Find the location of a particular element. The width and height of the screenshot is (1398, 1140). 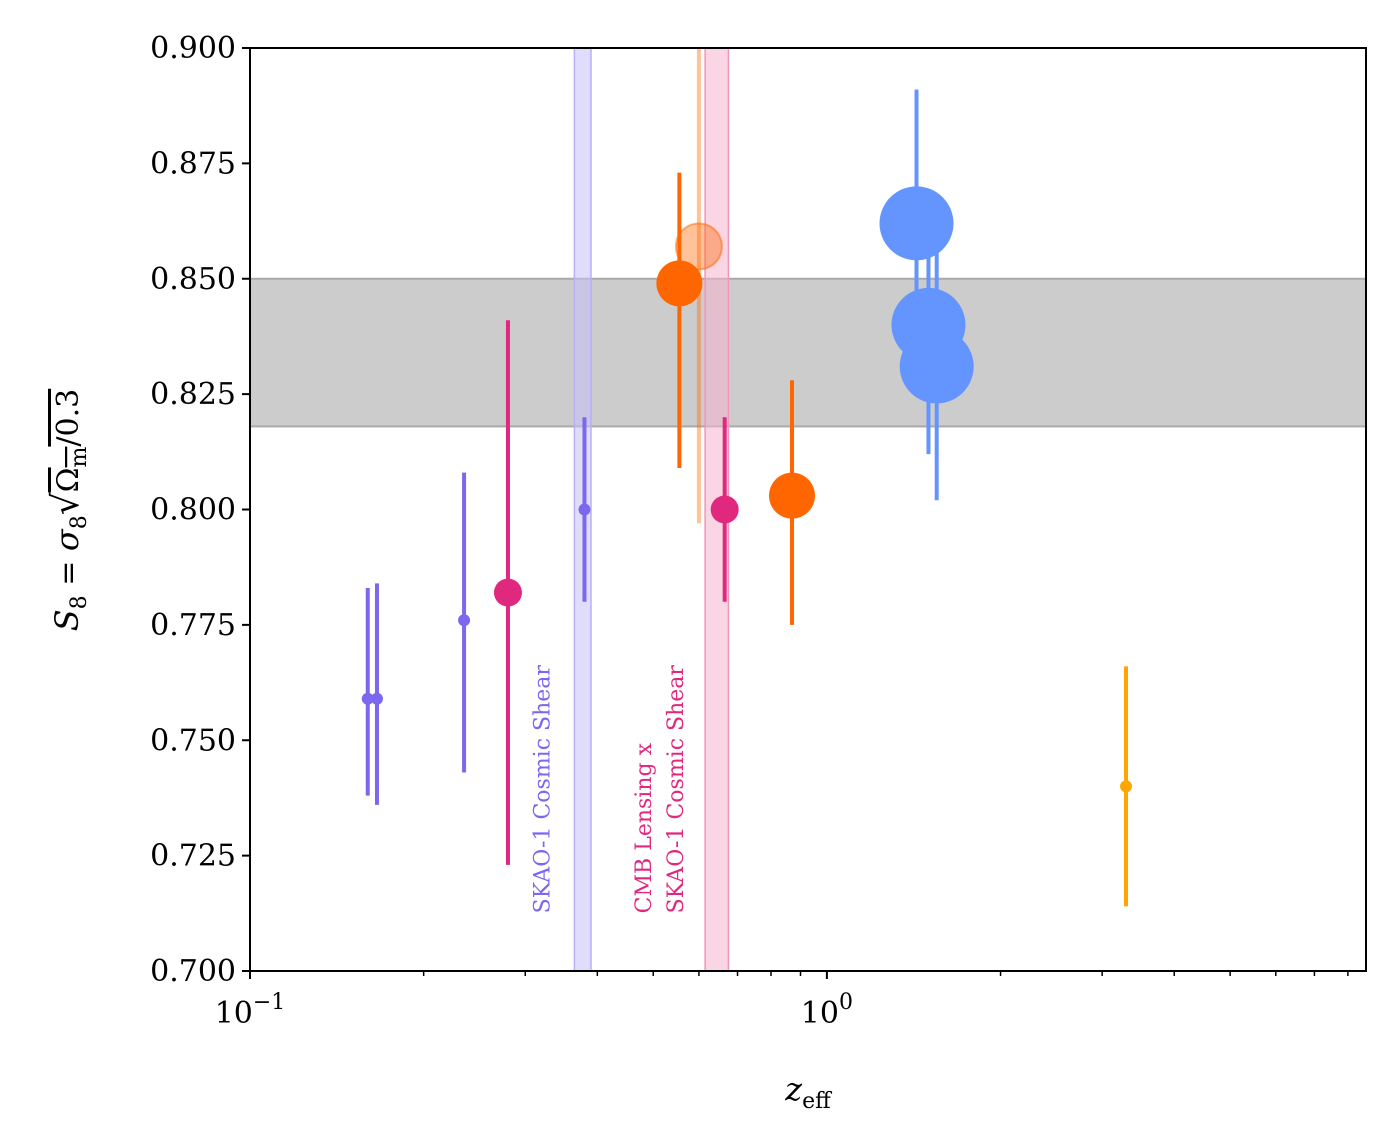

y-tick-label-8: 0.900 is located at coordinates (193, 48).